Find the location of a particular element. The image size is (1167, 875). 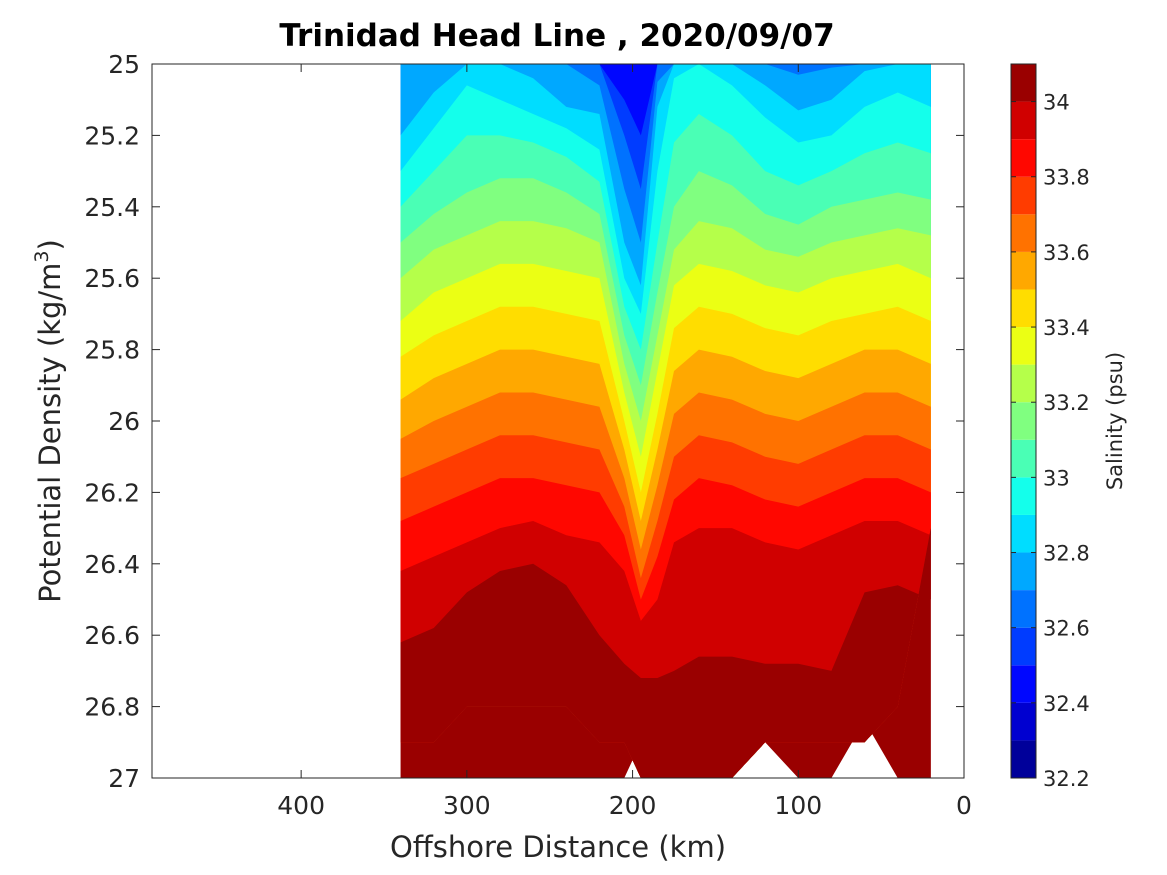

chart-title: Trinidad Head Line , 2020/09/07 is located at coordinates (556, 36).